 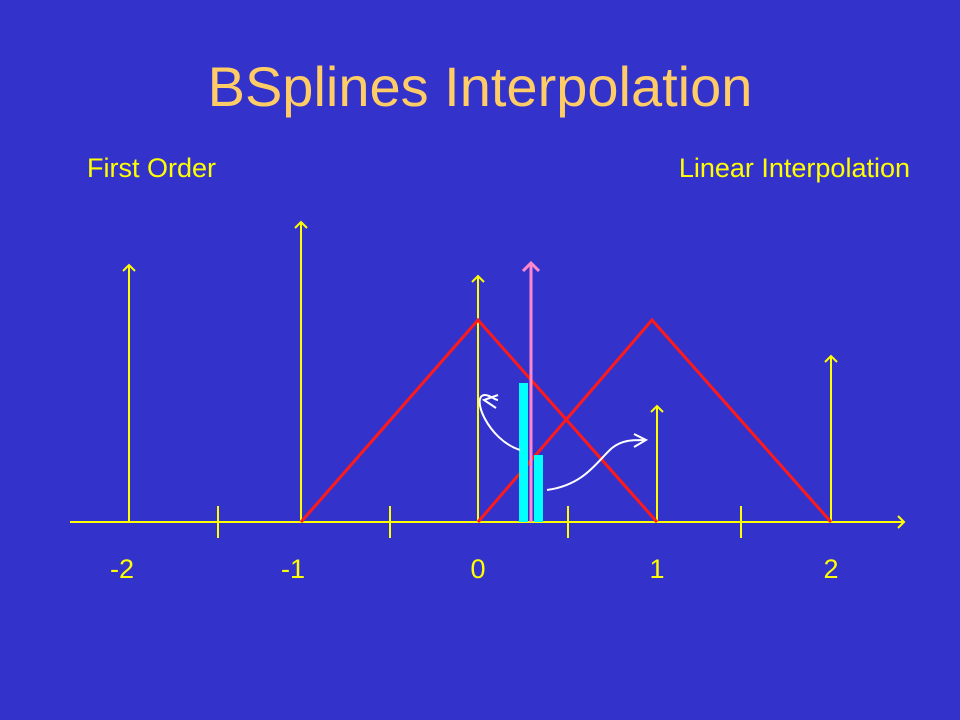 I want to click on axis-label-minus-2: -2, so click(x=122, y=569).